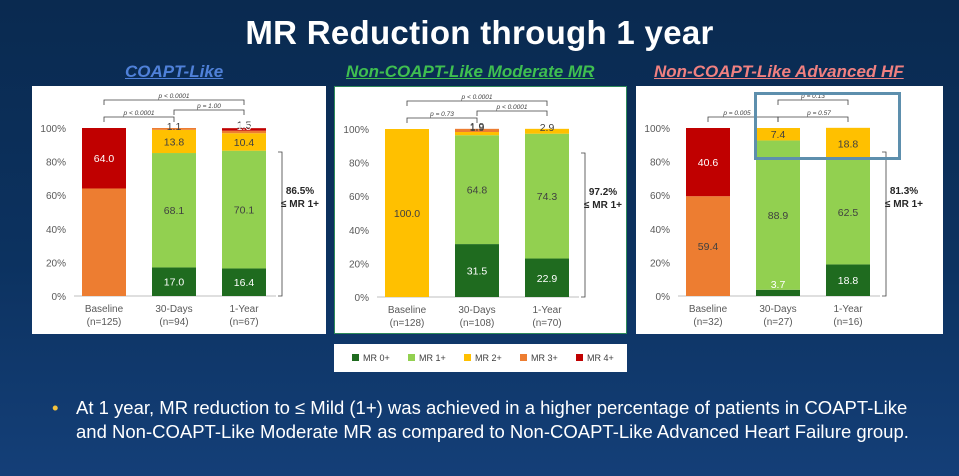 This screenshot has width=959, height=476. I want to click on data-label: 10.4, so click(244, 143).